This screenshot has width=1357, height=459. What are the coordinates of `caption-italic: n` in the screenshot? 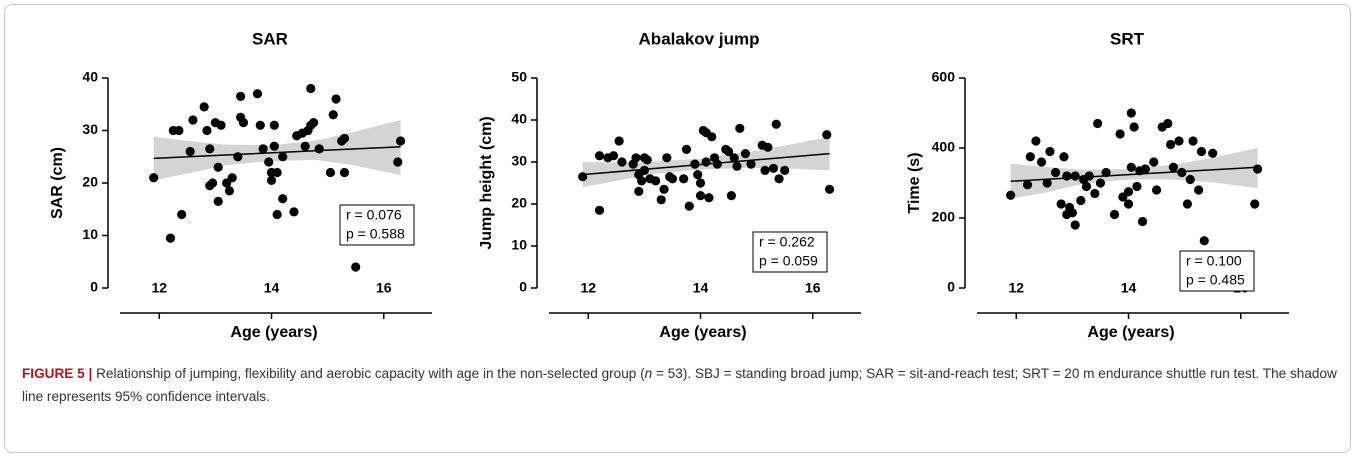 It's located at (648, 373).